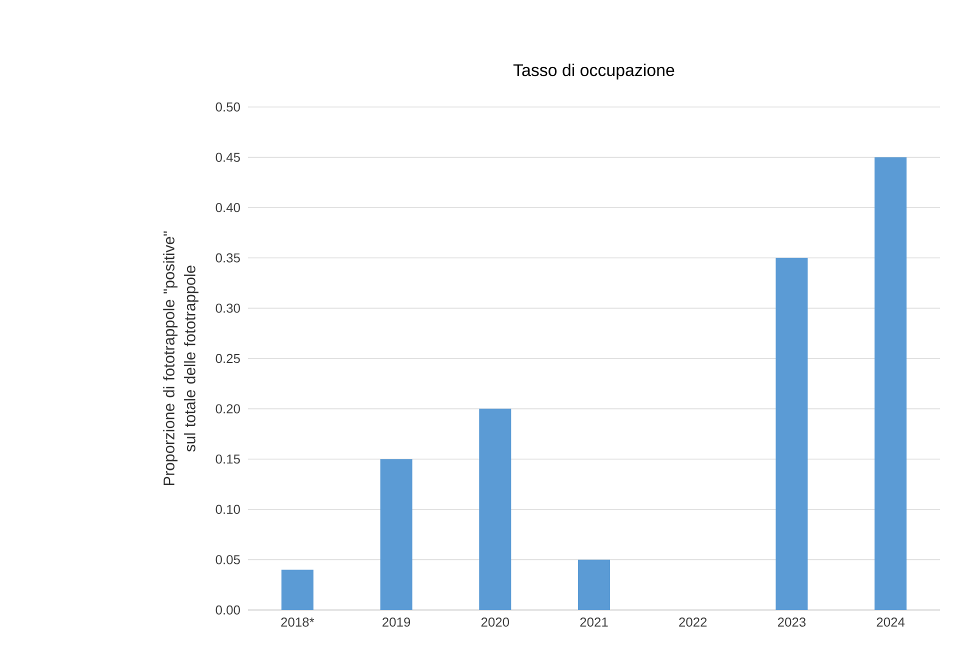  I want to click on y-tick-label: 0.20, so click(228, 409).